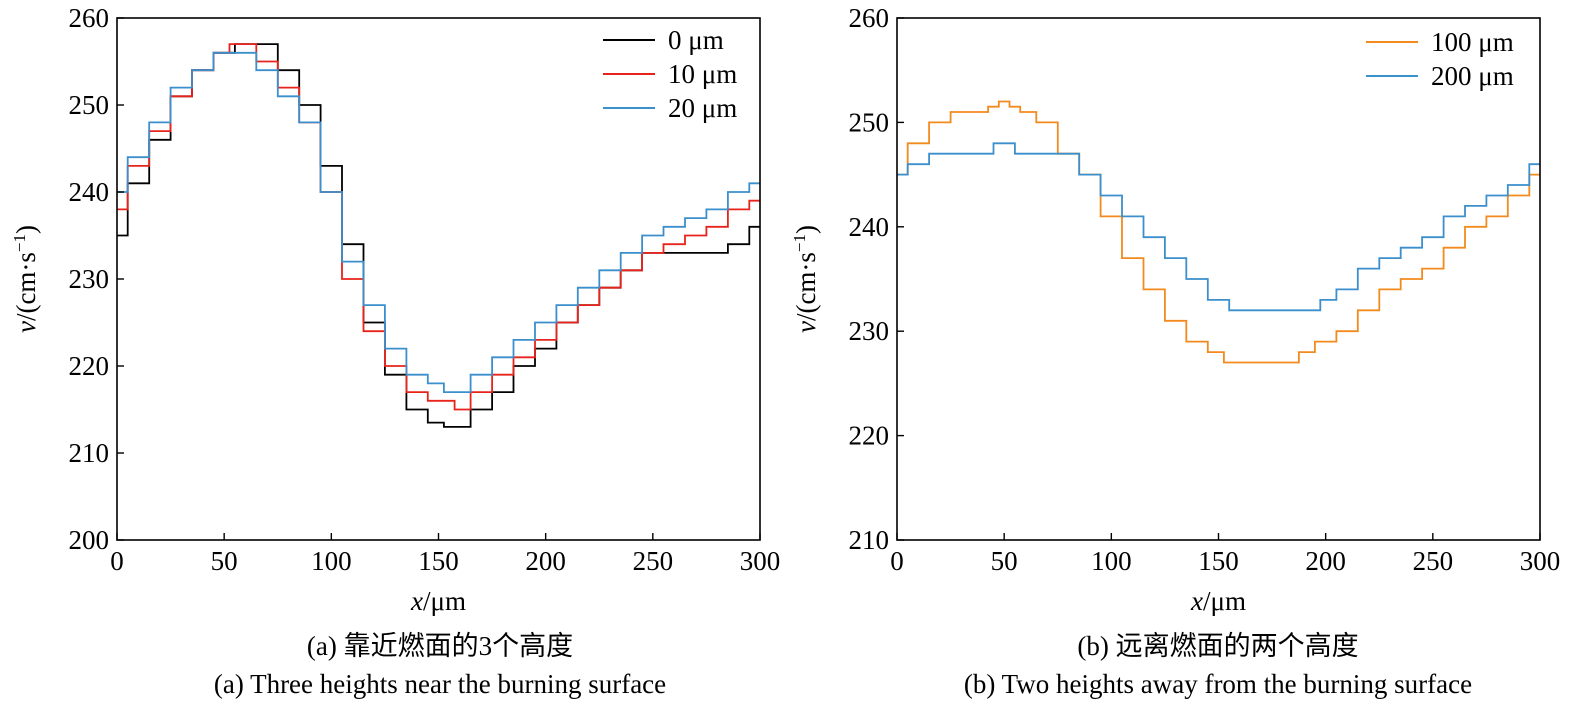 This screenshot has height=719, width=1595. What do you see at coordinates (799, 243) in the screenshot?
I see `y-axis-label-sup-b: −1` at bounding box center [799, 243].